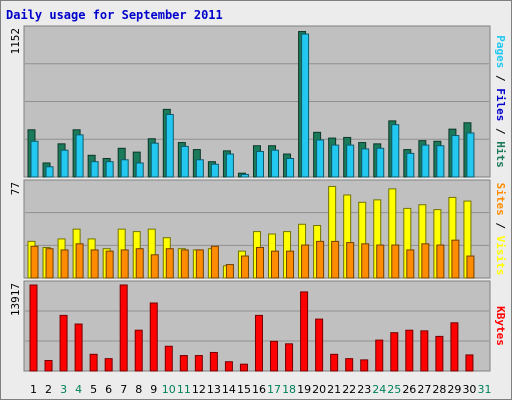 The image size is (512, 400). Describe the element at coordinates (334, 389) in the screenshot. I see `day-label-21: 21` at that location.